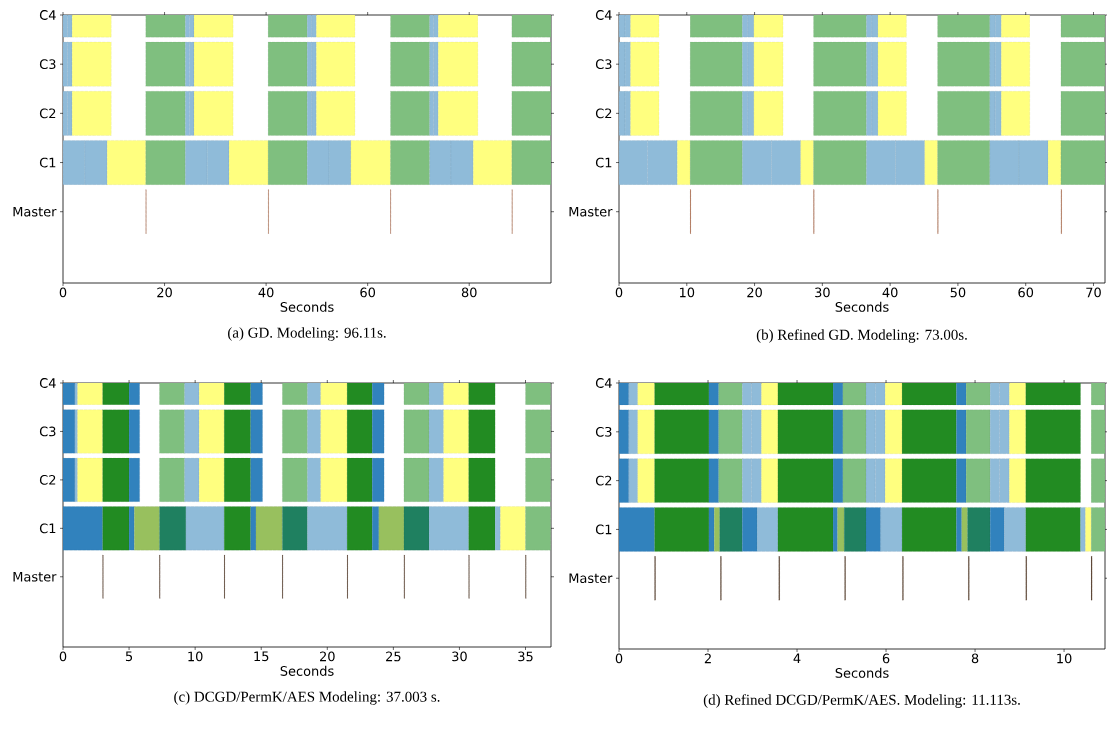 The height and width of the screenshot is (734, 1107). Describe the element at coordinates (975, 658) in the screenshot. I see `x-tick-label: 8` at that location.